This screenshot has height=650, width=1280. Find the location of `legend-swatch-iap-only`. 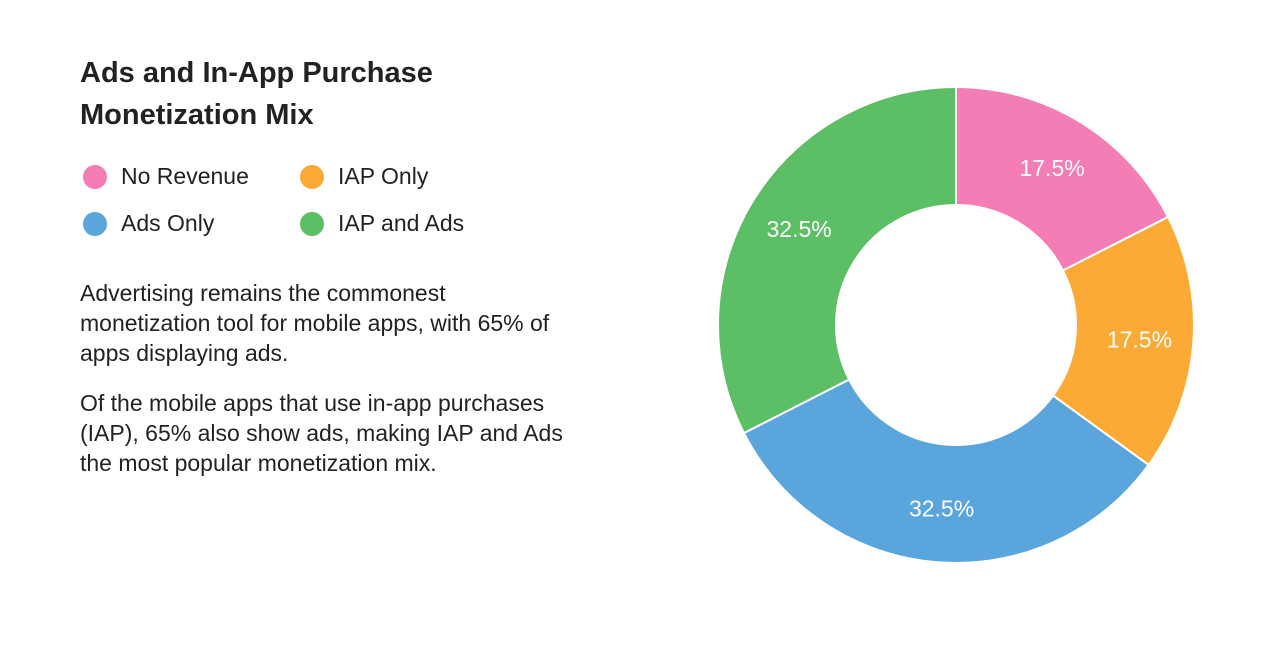

legend-swatch-iap-only is located at coordinates (312, 176).